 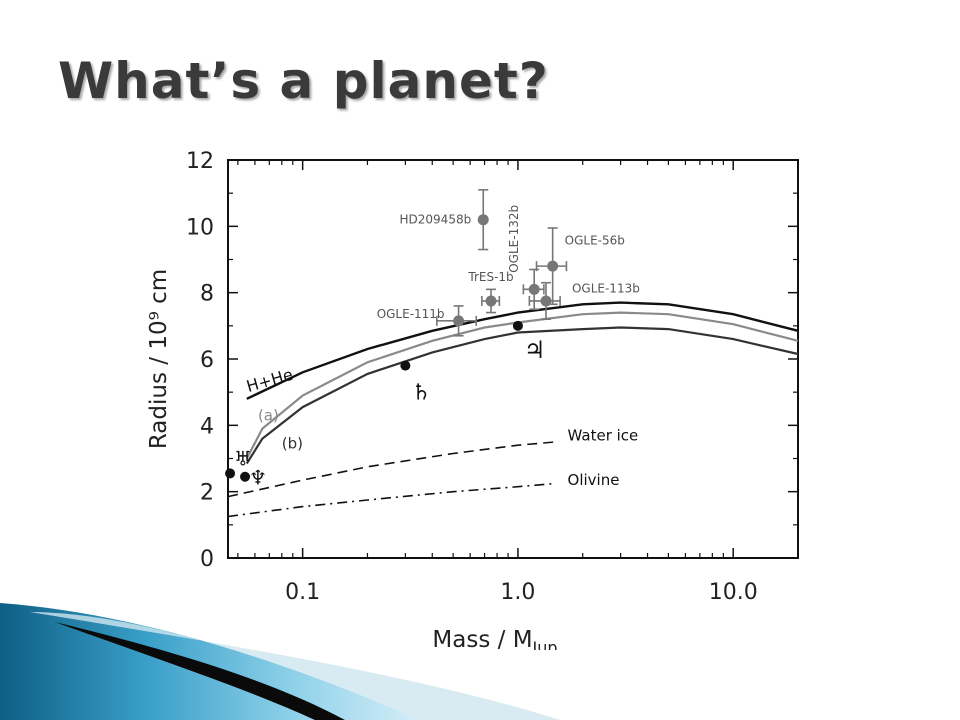 I want to click on y-tick-label: 0, so click(x=207, y=559).